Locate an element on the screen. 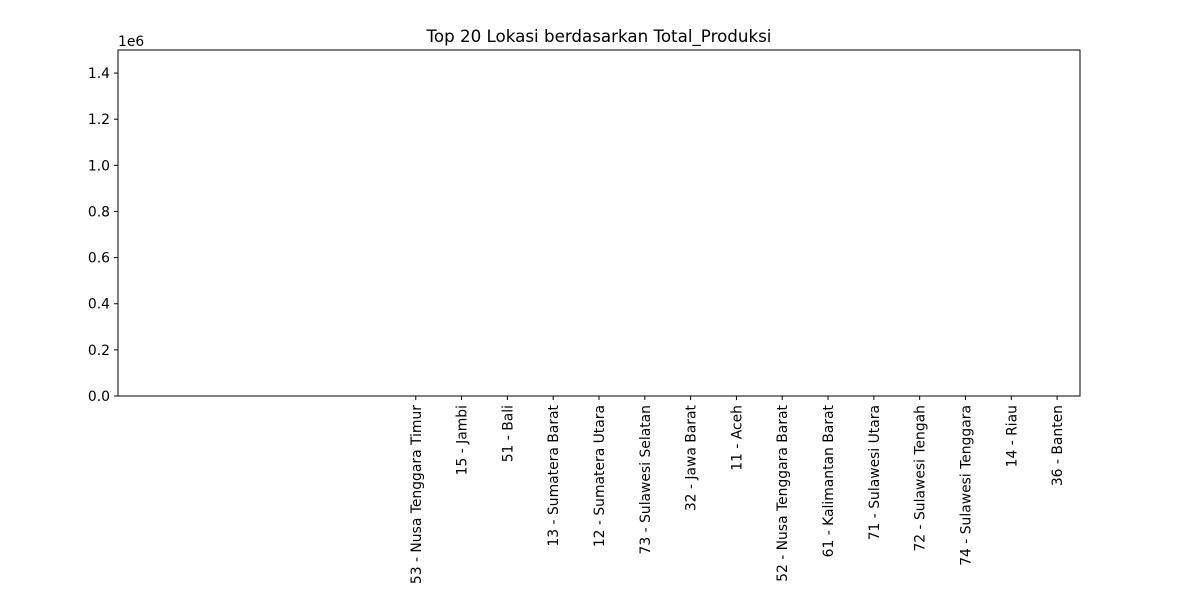  chart-title: Top 20 Lokasi berdasarkan Total_Produksi is located at coordinates (599, 36).